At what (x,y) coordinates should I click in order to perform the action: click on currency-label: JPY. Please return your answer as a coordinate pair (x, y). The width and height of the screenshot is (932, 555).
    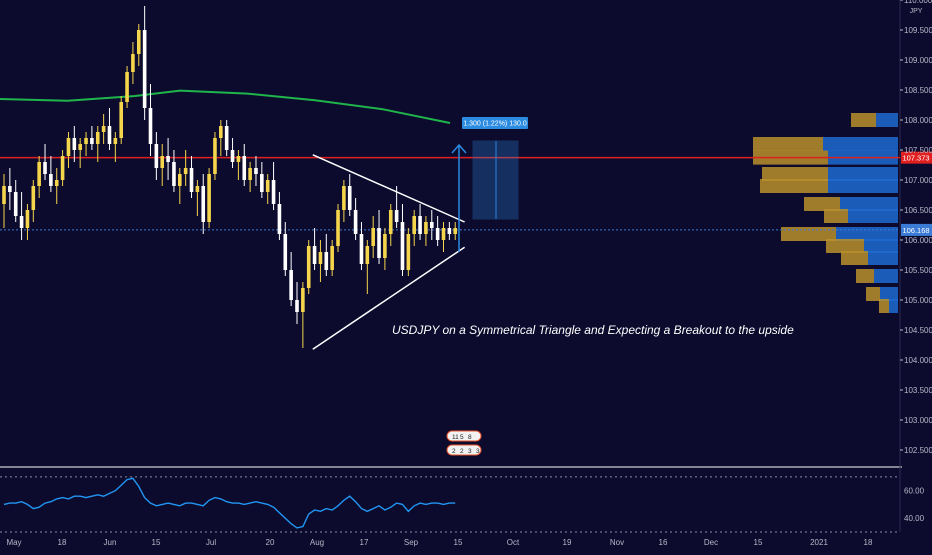
    Looking at the image, I should click on (916, 11).